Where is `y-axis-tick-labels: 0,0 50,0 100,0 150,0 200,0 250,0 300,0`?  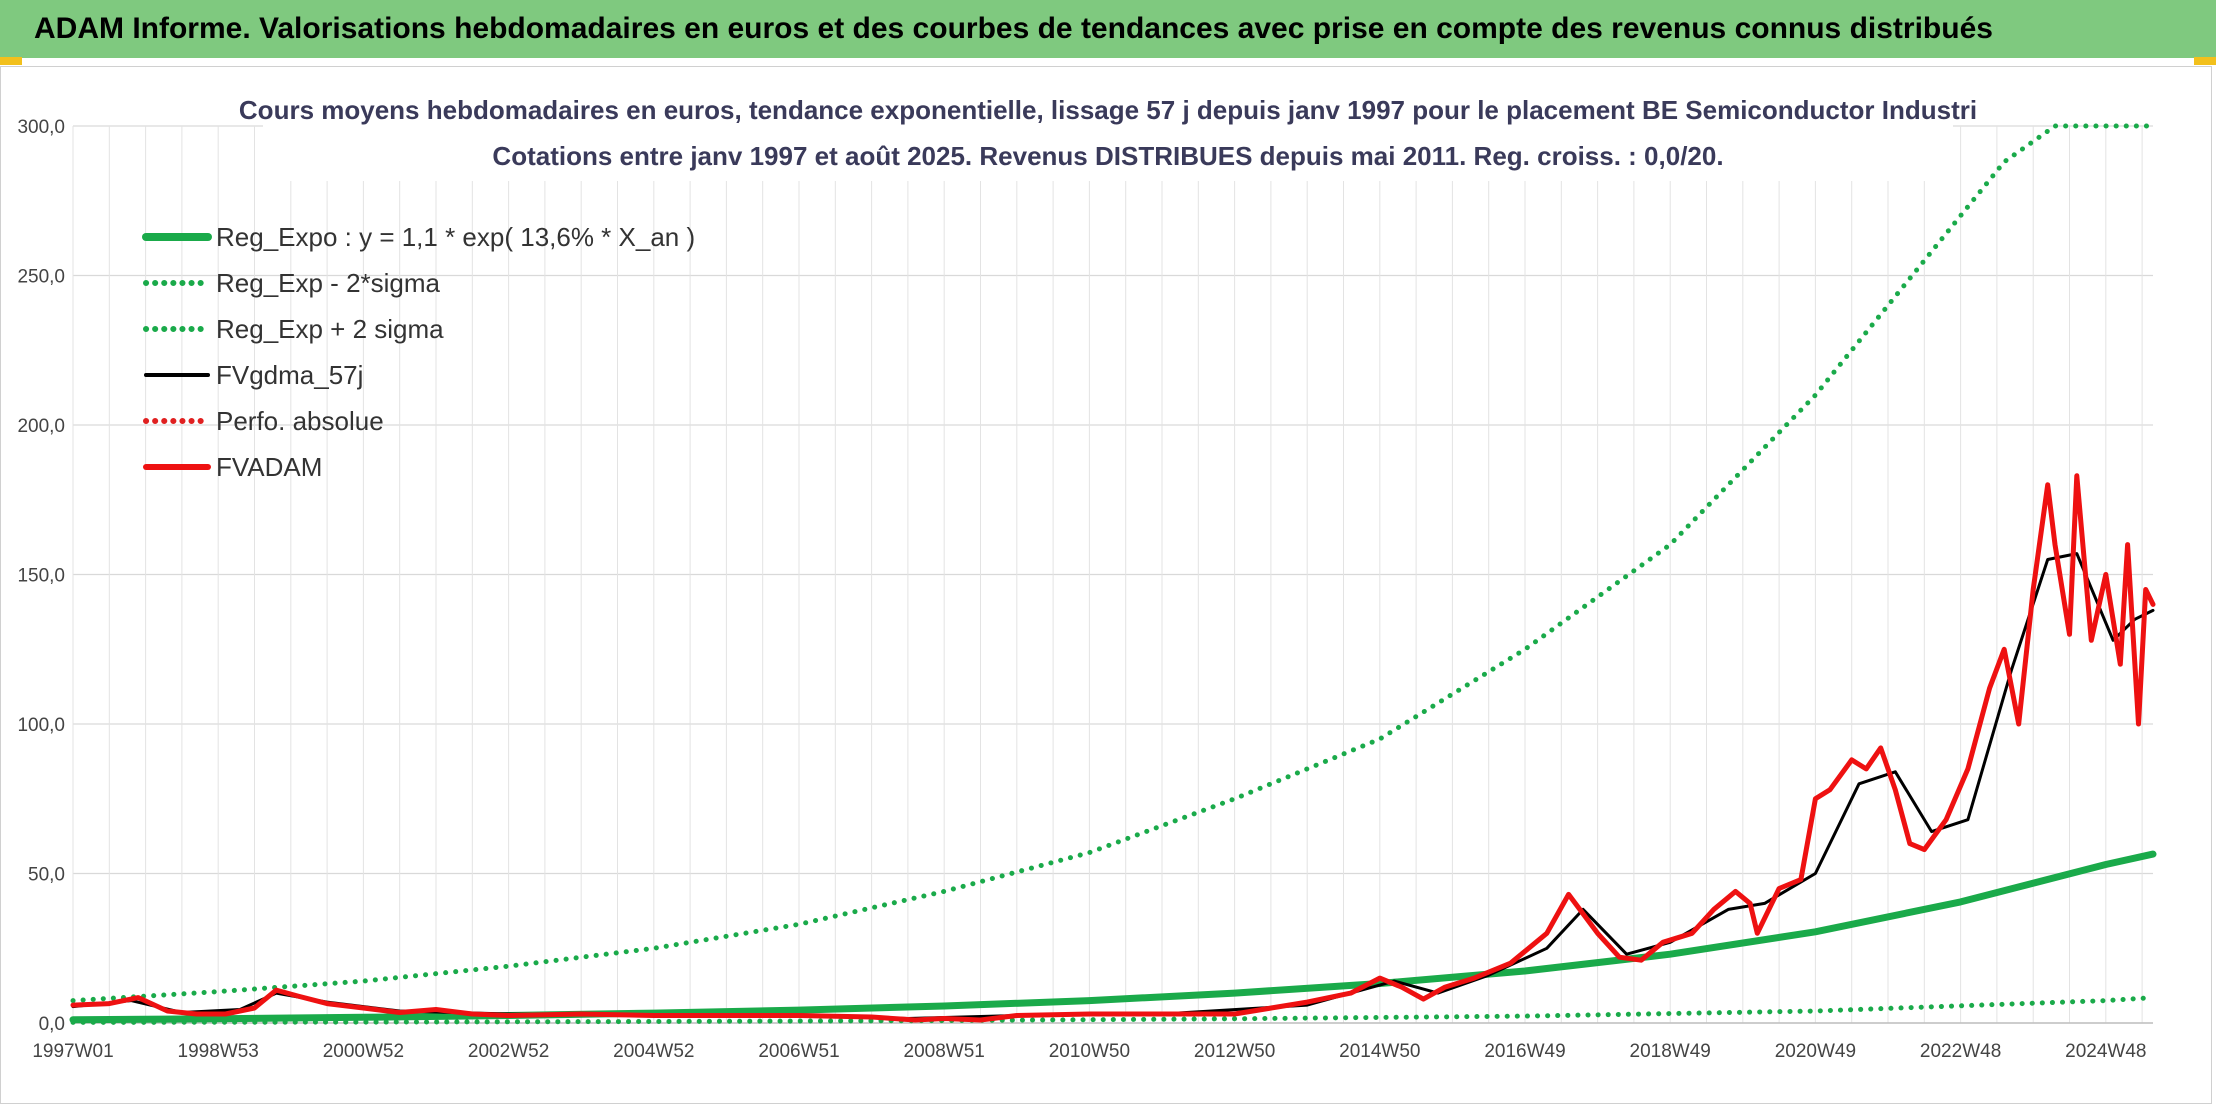
y-axis-tick-labels: 0,0 50,0 100,0 150,0 200,0 250,0 300,0 is located at coordinates (41, 576).